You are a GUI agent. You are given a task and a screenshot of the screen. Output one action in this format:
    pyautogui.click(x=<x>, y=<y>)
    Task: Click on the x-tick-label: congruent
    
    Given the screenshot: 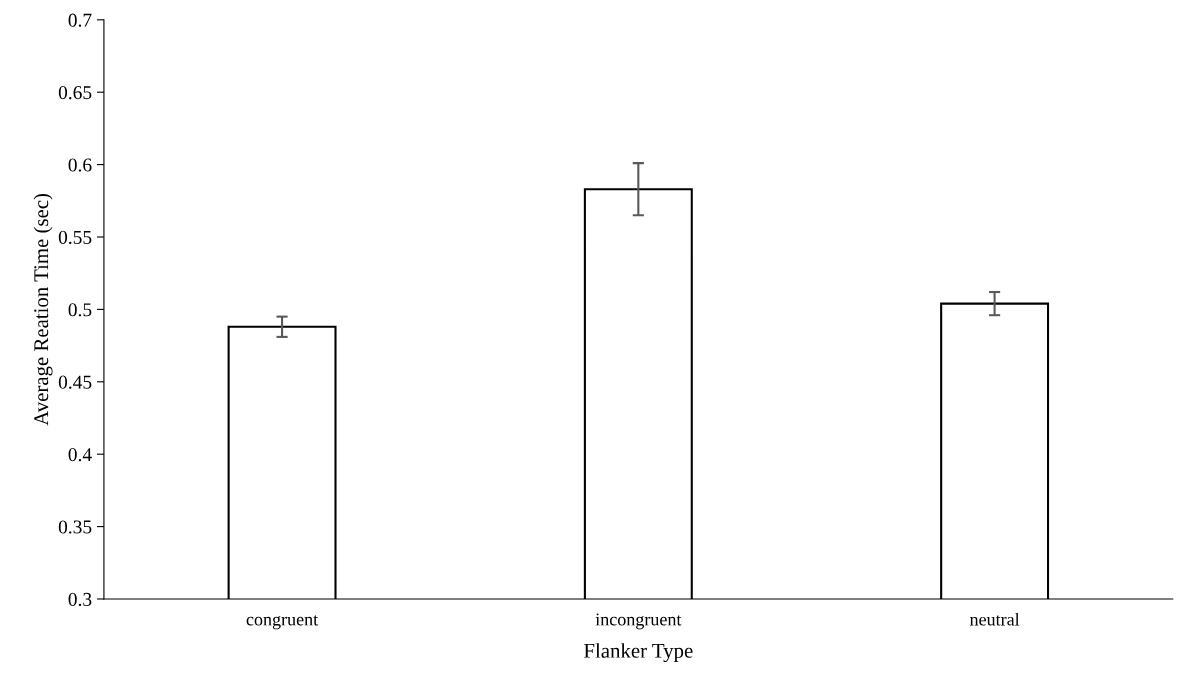 What is the action you would take?
    pyautogui.click(x=282, y=622)
    